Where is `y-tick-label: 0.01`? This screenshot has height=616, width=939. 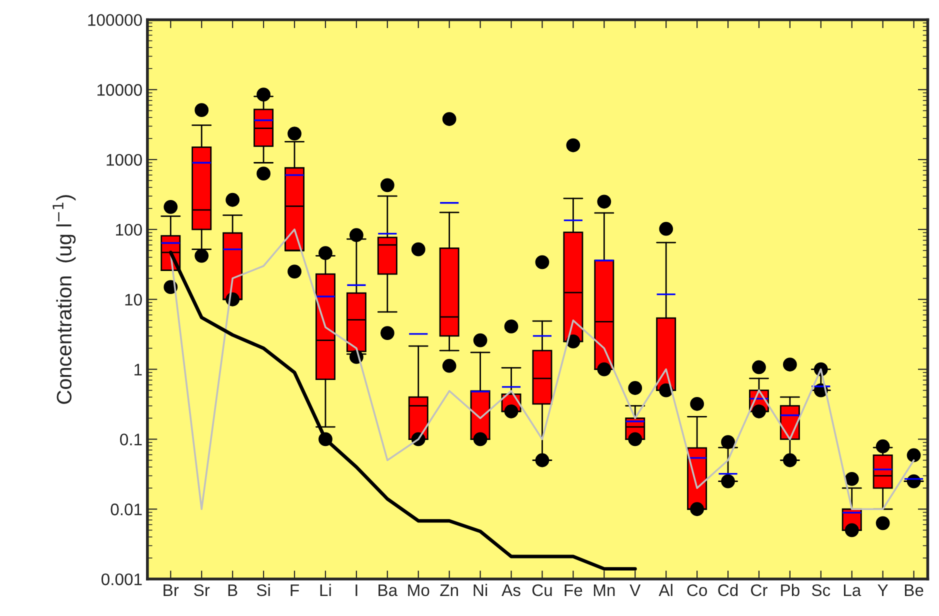 y-tick-label: 0.01 is located at coordinates (126, 510).